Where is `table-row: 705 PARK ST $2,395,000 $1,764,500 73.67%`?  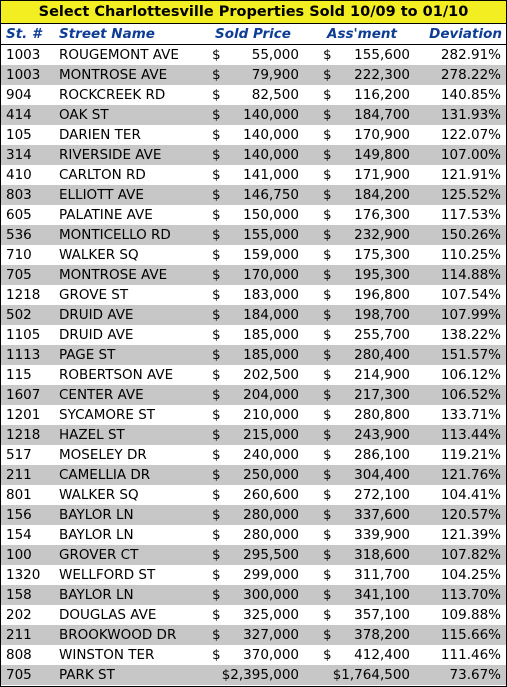 table-row: 705 PARK ST $2,395,000 $1,764,500 73.67% is located at coordinates (253, 675).